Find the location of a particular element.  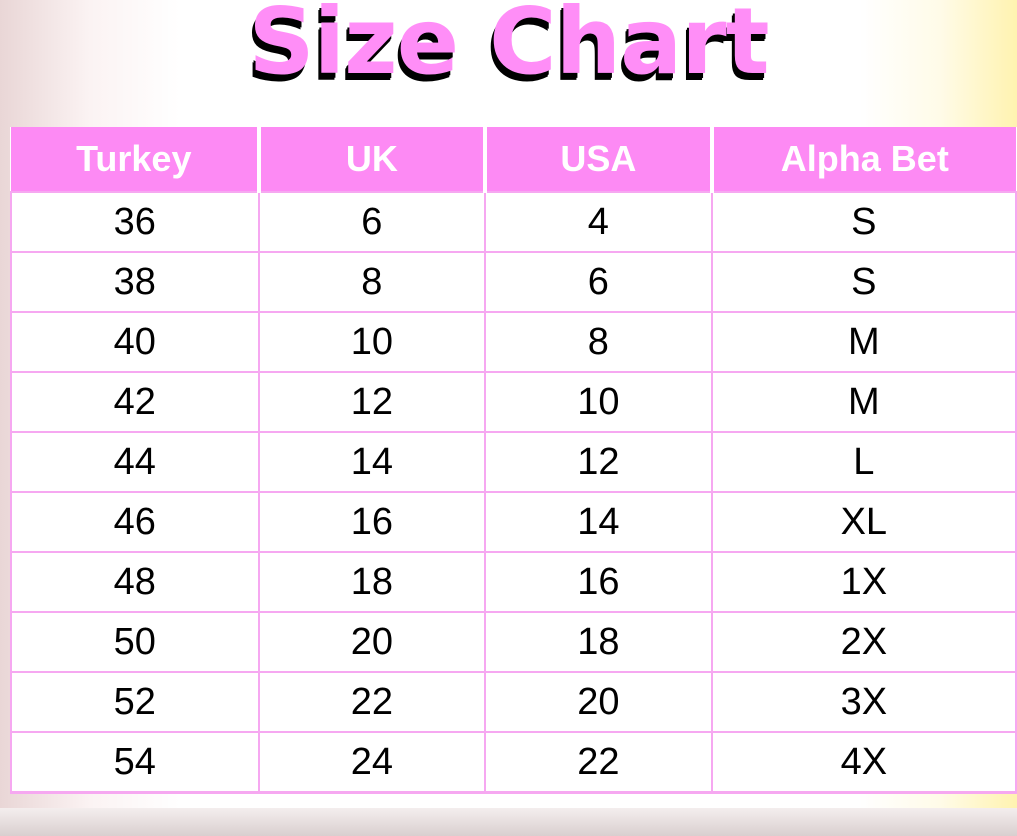

table-row: 46 16 14 XL is located at coordinates (513, 522).